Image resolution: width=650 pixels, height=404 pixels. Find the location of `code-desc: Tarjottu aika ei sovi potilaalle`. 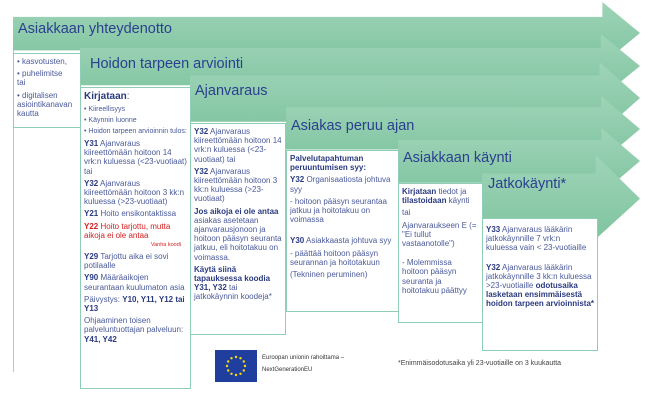

code-desc: Tarjottu aika ei sovi potilaalle is located at coordinates (126, 261).